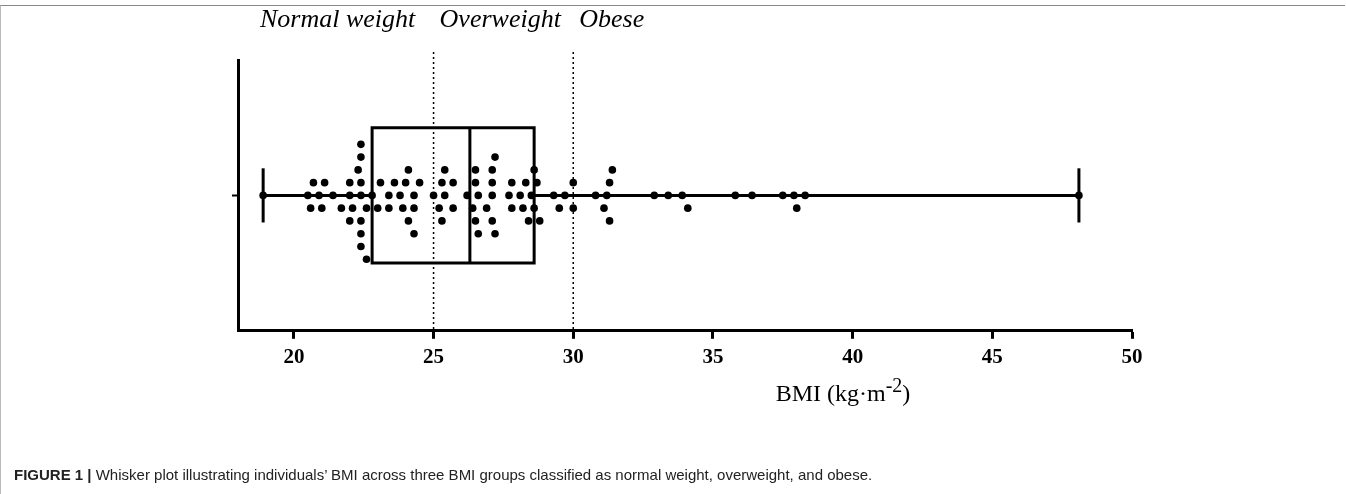 The image size is (1346, 494). What do you see at coordinates (338, 18) in the screenshot?
I see `text: Normal weight` at bounding box center [338, 18].